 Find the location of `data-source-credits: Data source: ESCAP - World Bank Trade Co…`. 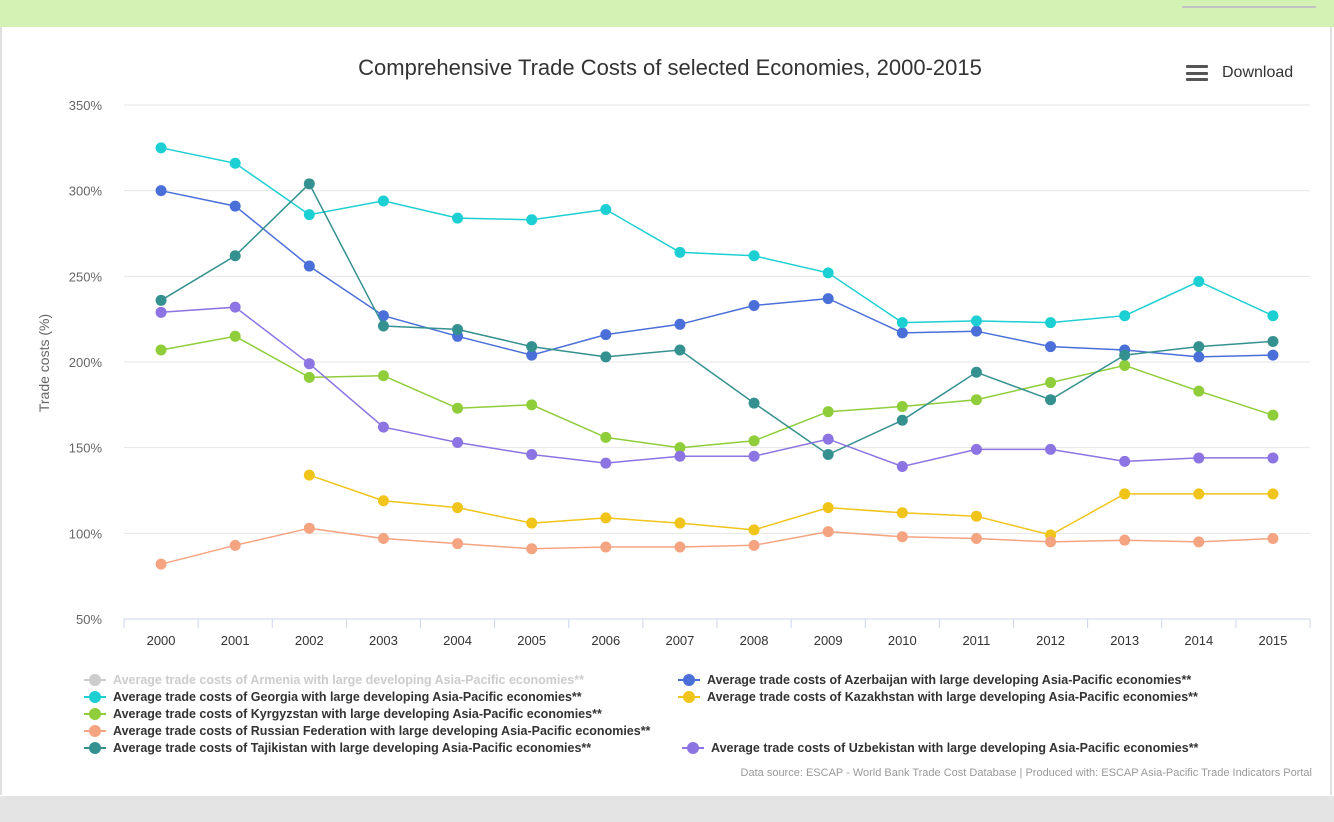

data-source-credits: Data source: ESCAP - World Bank Trade Co… is located at coordinates (1026, 773).